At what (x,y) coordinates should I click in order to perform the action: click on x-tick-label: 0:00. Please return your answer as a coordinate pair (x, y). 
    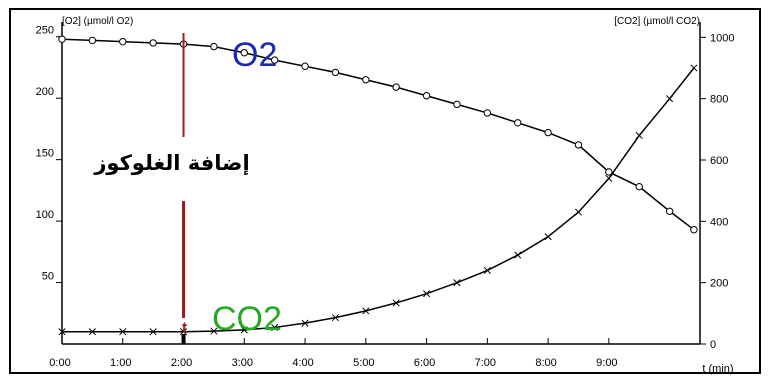
    Looking at the image, I should click on (59, 363).